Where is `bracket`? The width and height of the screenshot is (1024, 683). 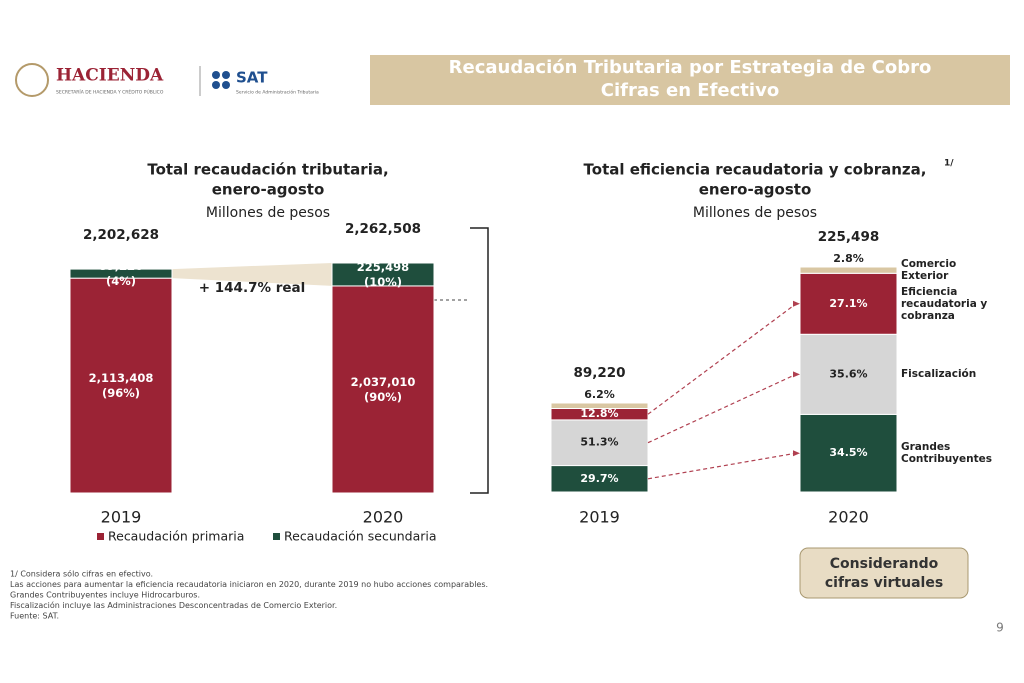
bracket is located at coordinates (479, 360).